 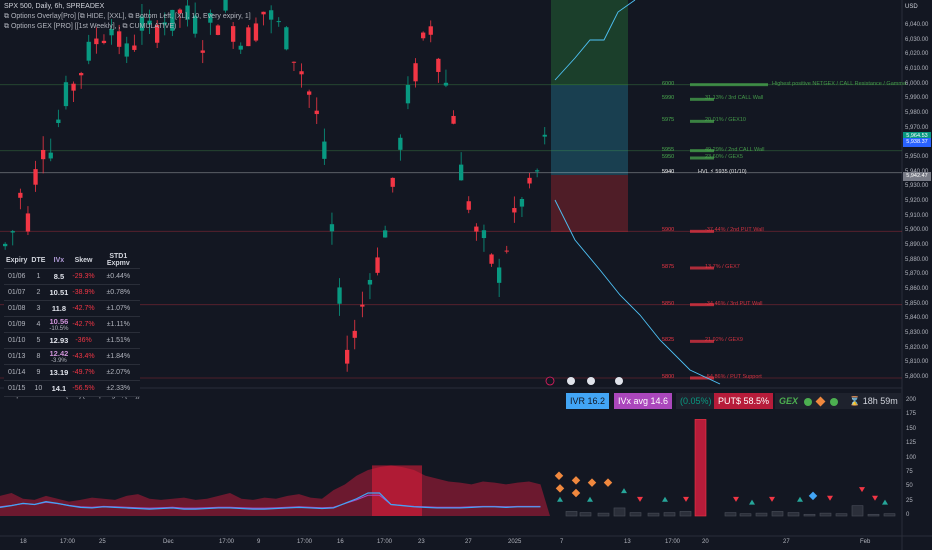 What do you see at coordinates (59, 308) in the screenshot?
I see `iv-table-cell-ivx: 11.8` at bounding box center [59, 308].